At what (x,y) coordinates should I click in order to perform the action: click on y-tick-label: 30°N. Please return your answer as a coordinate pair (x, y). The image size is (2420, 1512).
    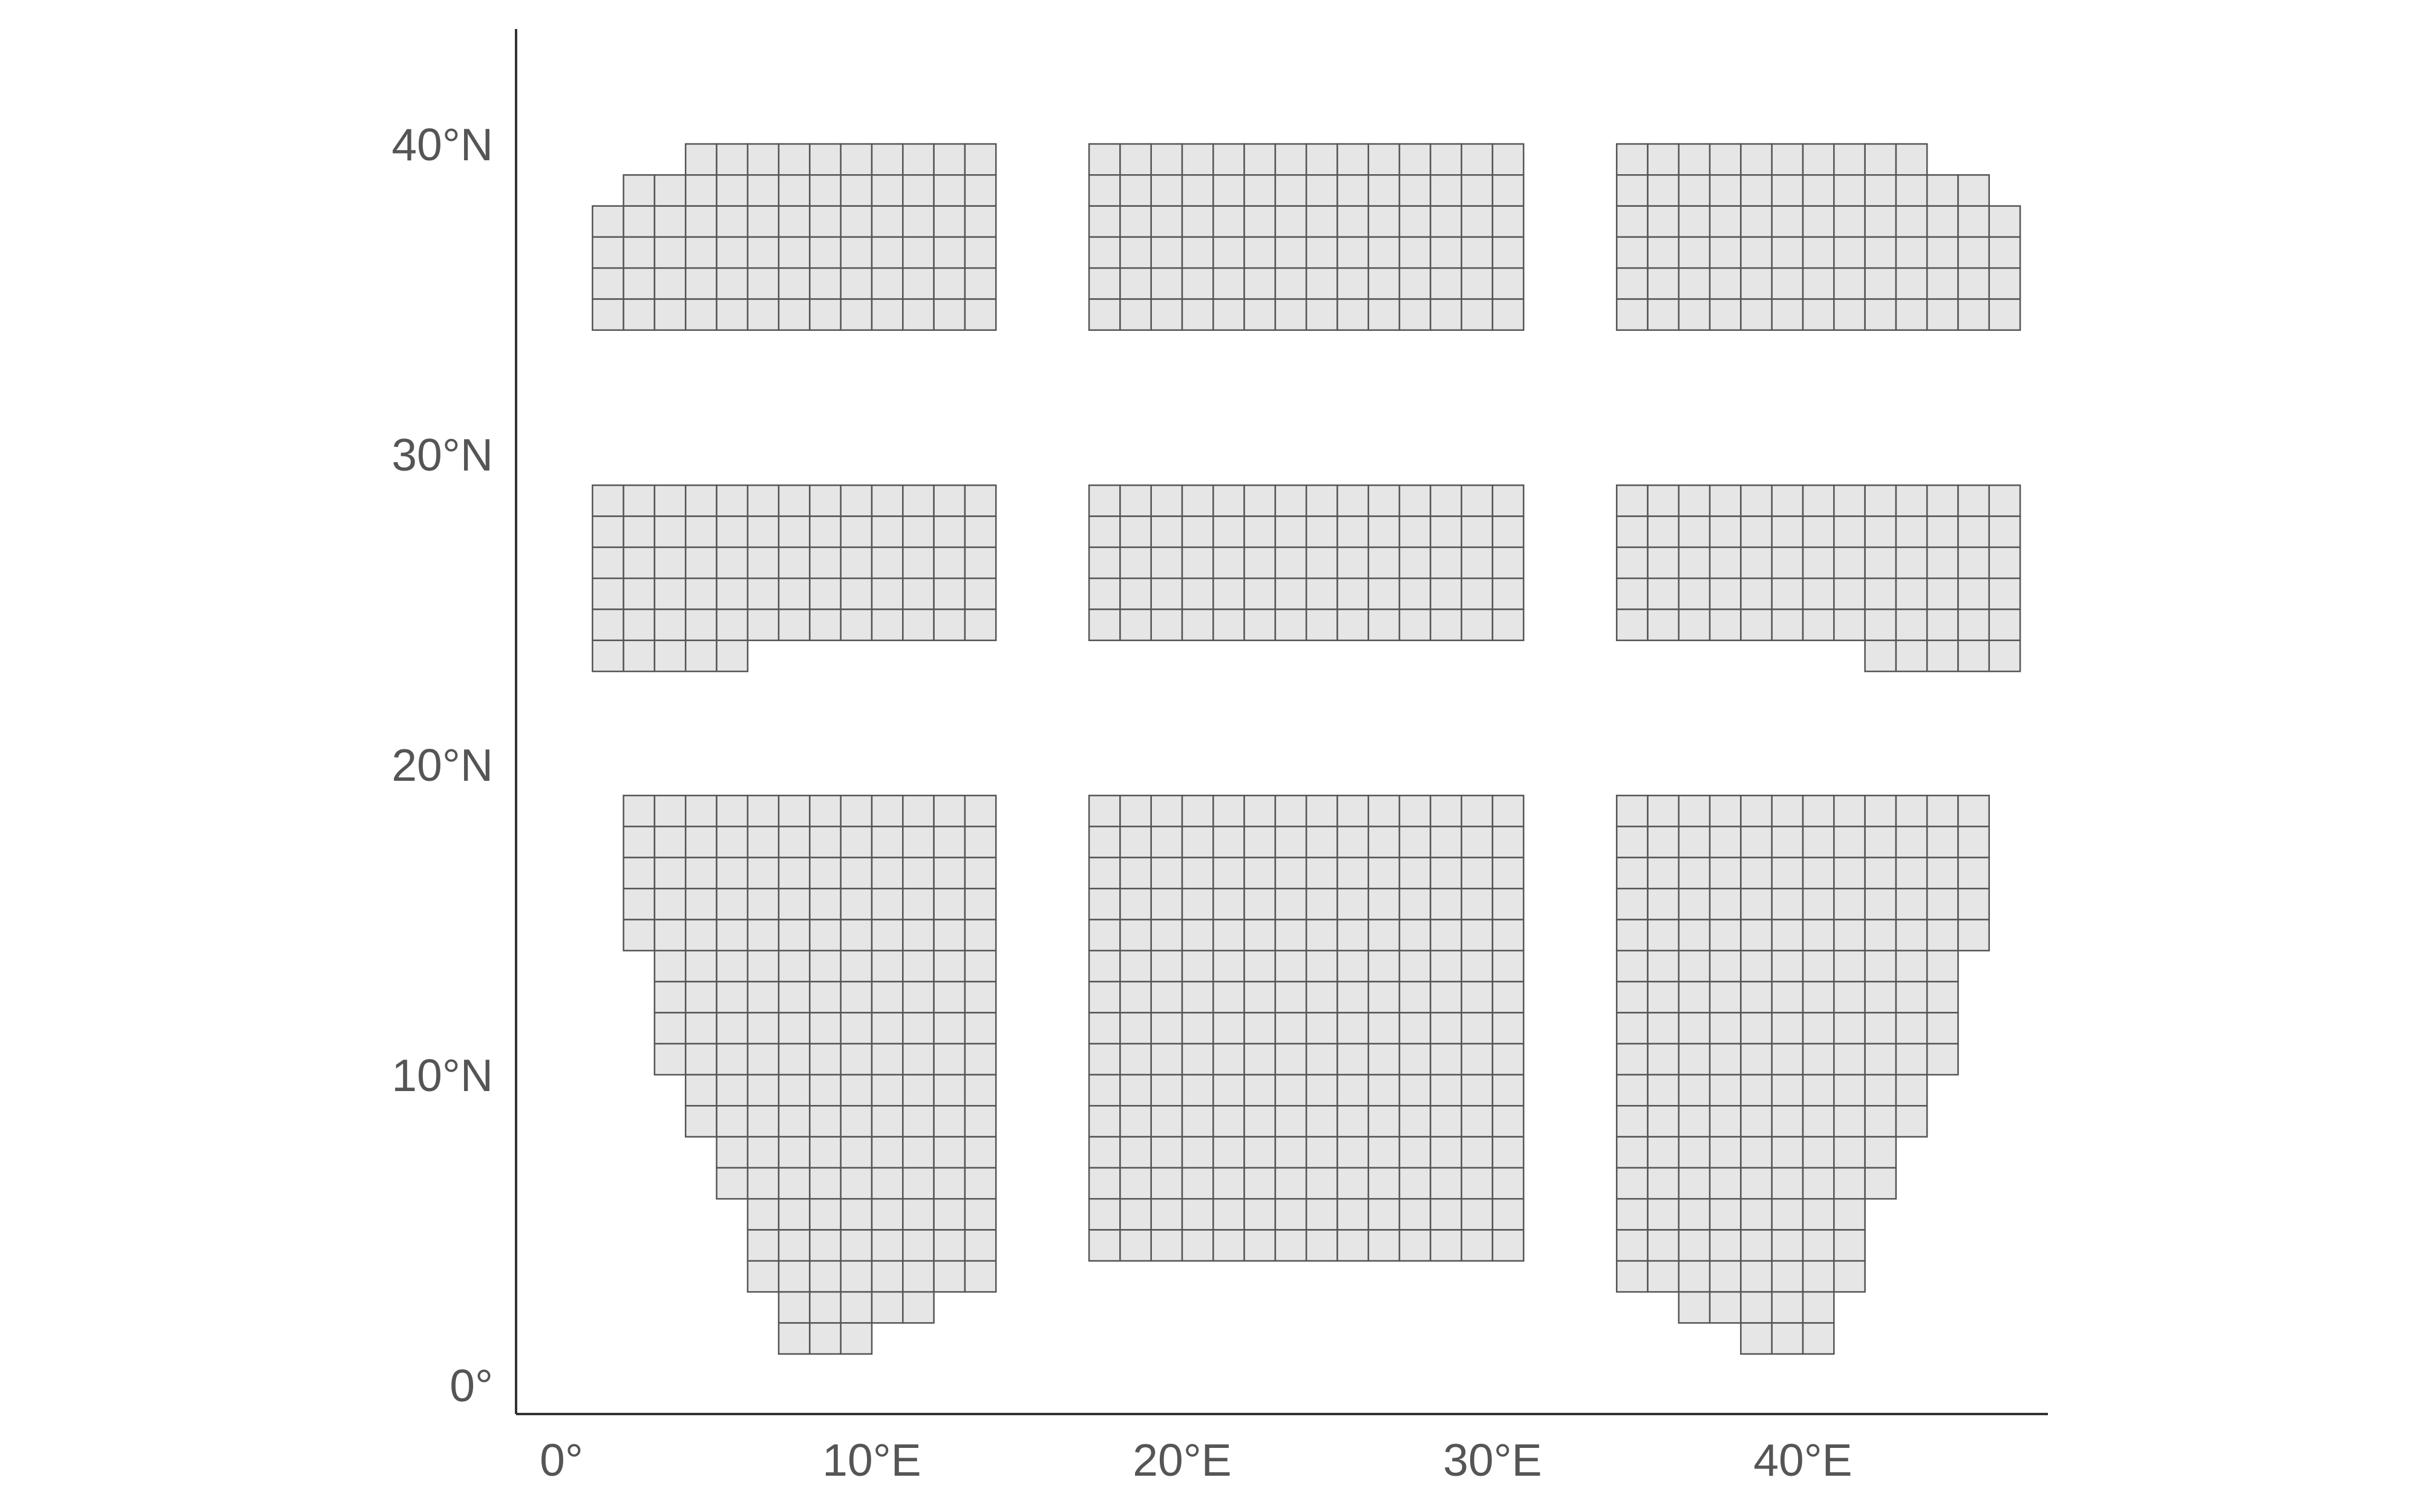
    Looking at the image, I should click on (442, 455).